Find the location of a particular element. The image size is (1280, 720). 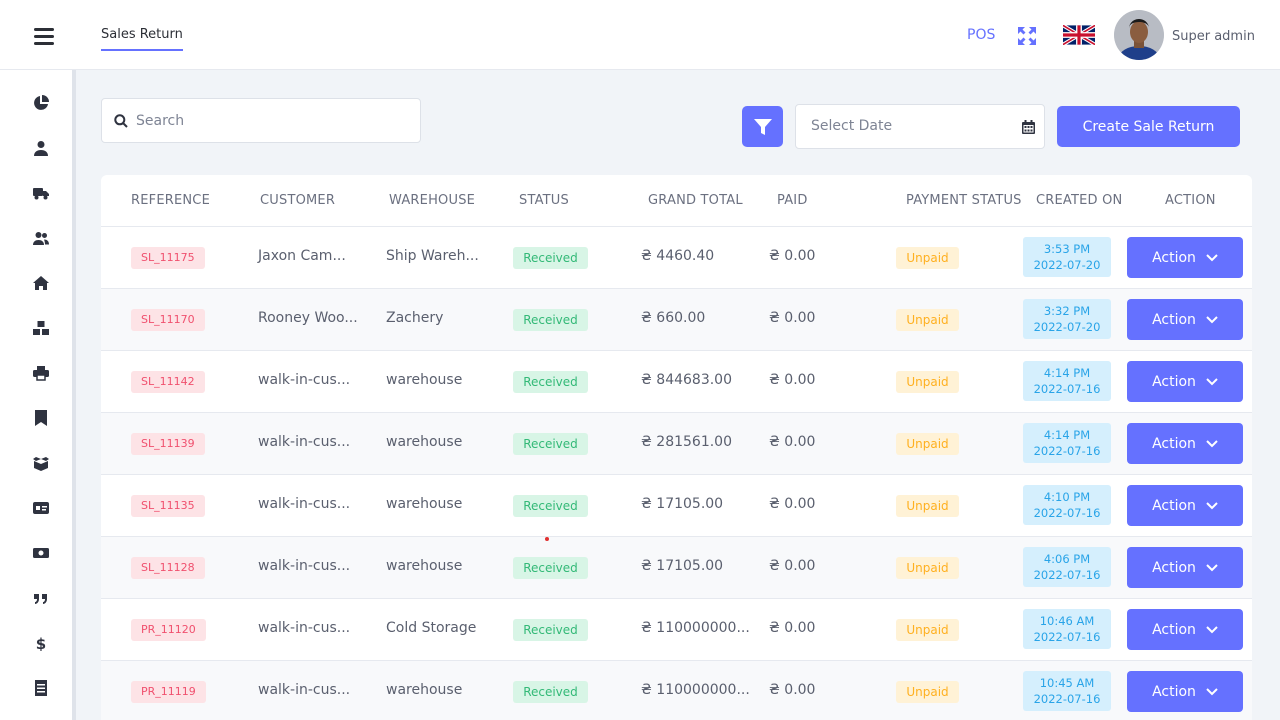

header-status: STATUS is located at coordinates (544, 200).